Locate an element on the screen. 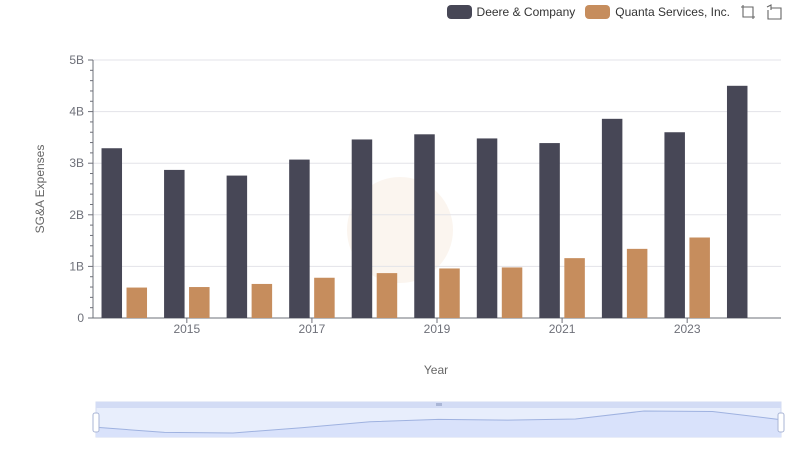 The image size is (800, 461). x-tick-label: 2015 is located at coordinates (186, 329).